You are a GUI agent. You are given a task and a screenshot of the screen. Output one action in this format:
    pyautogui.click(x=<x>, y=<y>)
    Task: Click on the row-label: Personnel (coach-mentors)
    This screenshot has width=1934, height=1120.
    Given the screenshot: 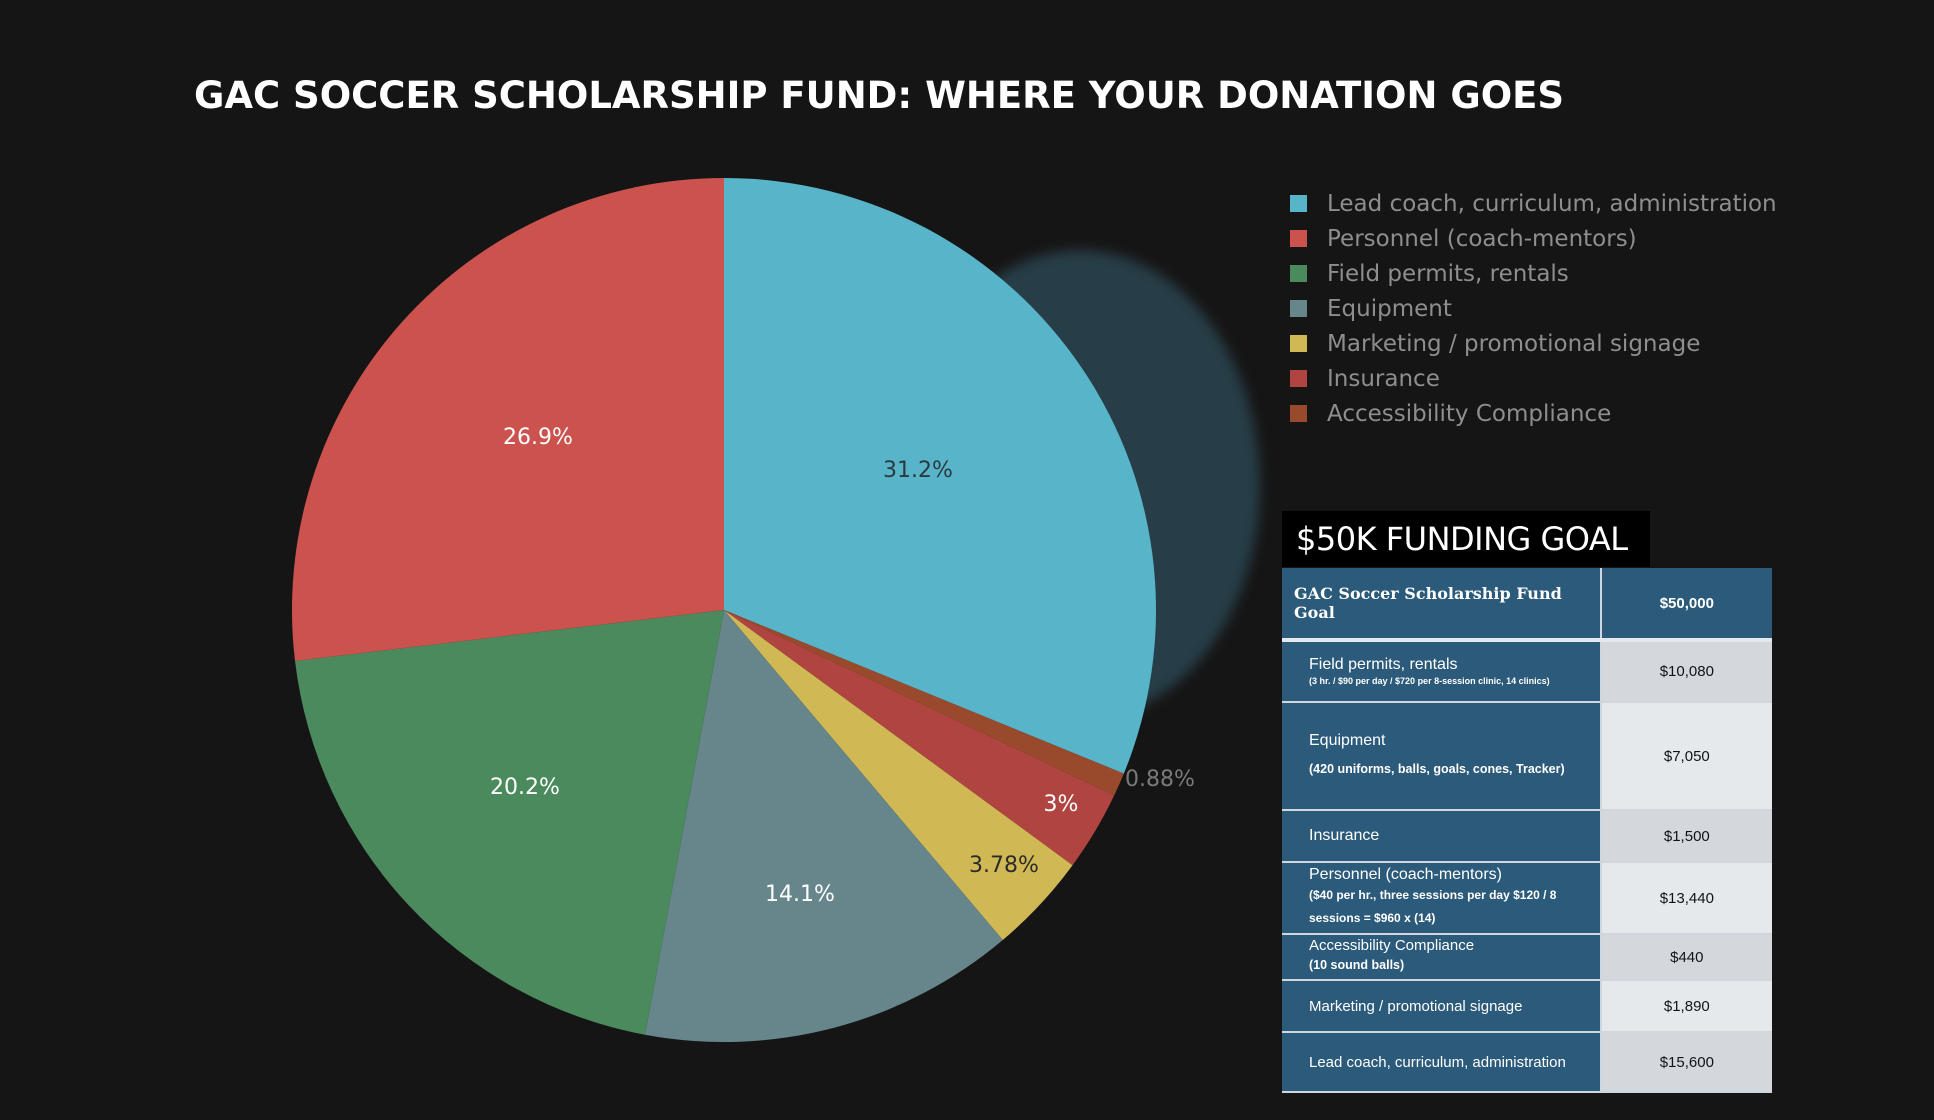 What is the action you would take?
    pyautogui.click(x=1405, y=874)
    